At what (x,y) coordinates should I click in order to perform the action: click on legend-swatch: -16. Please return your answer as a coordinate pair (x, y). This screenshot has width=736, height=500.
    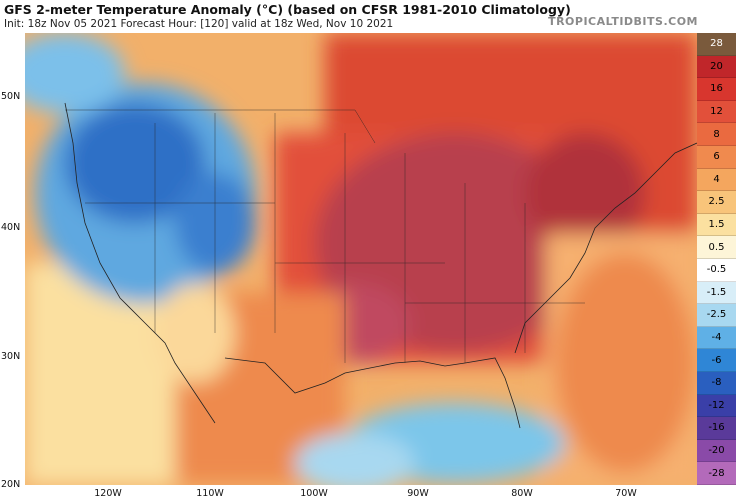
    Looking at the image, I should click on (716, 428).